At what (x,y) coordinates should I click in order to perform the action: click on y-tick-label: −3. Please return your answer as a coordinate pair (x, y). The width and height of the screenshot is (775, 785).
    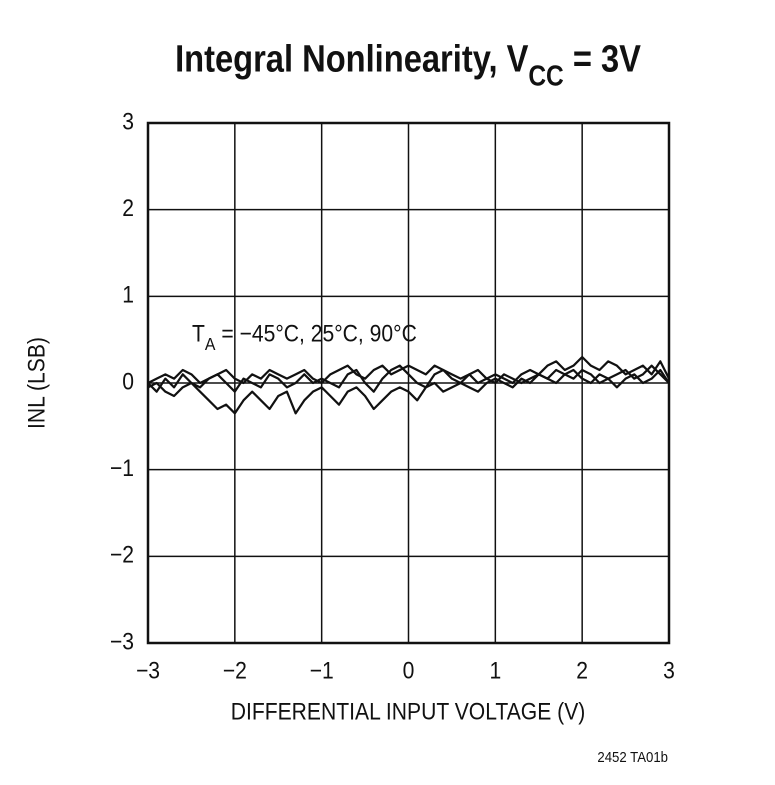
    Looking at the image, I should click on (122, 641).